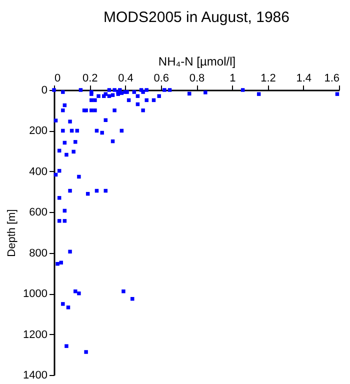 The width and height of the screenshot is (350, 384). I want to click on x-tick-label: 0.6, so click(162, 78).